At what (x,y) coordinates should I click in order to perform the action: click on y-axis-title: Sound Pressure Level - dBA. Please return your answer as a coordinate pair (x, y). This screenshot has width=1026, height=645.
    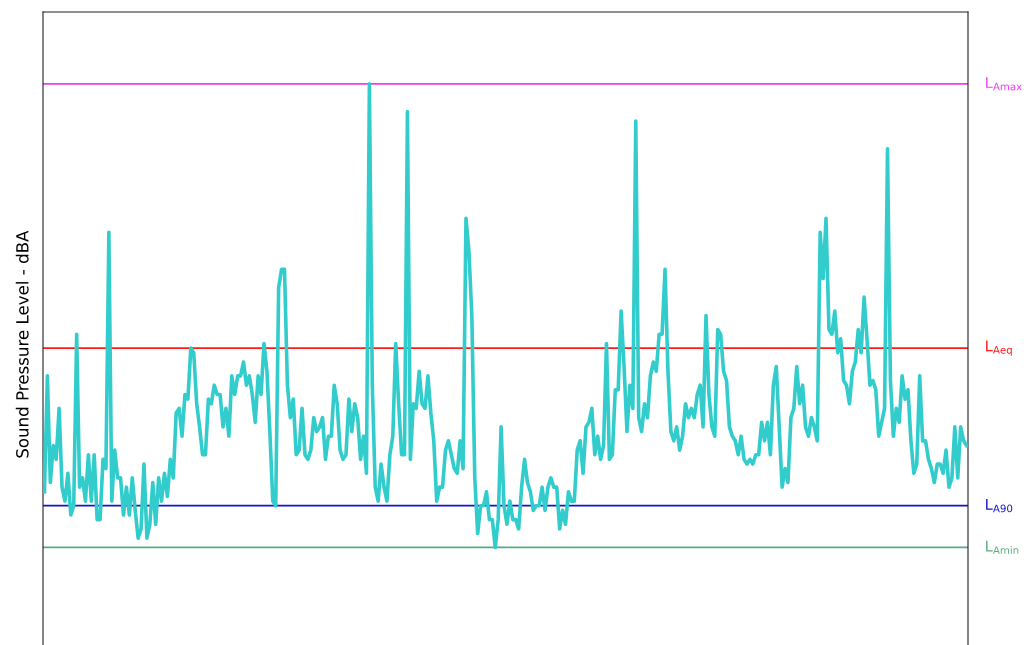
    Looking at the image, I should click on (22, 344).